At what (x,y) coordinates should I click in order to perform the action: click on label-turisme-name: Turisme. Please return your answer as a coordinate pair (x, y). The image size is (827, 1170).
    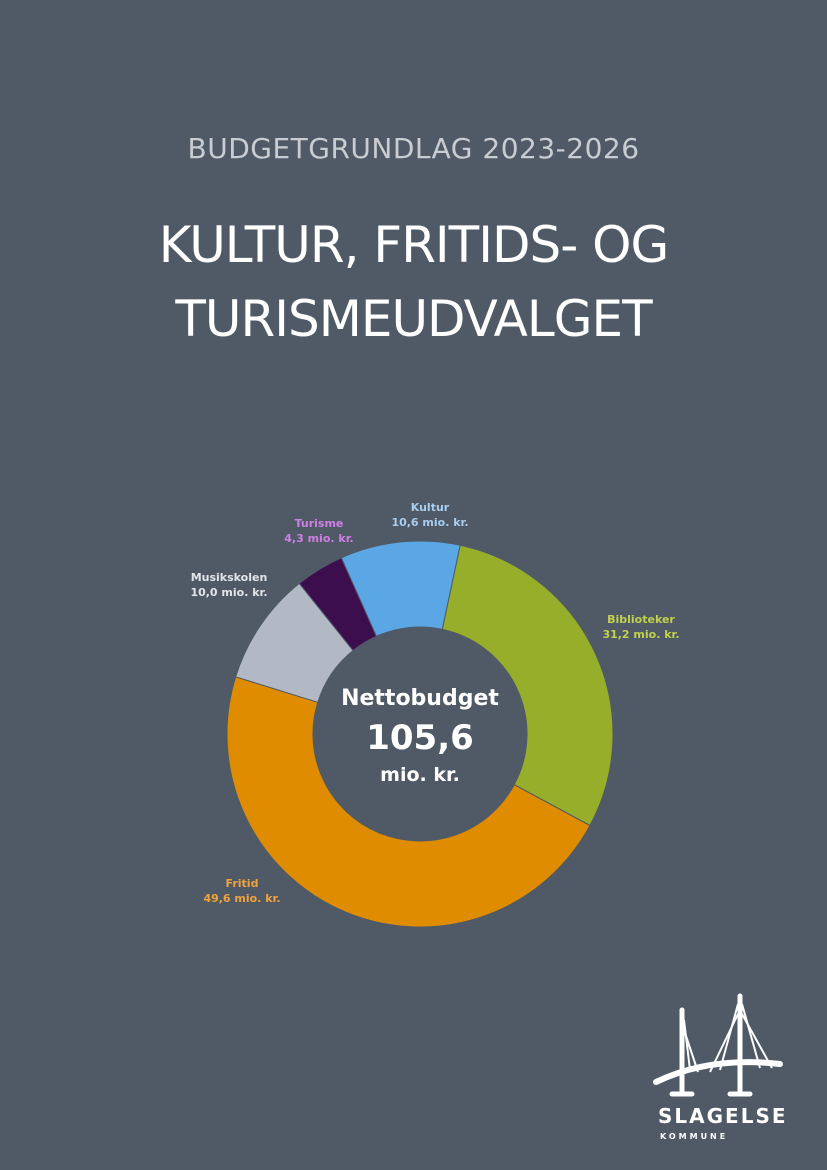
    Looking at the image, I should click on (319, 523).